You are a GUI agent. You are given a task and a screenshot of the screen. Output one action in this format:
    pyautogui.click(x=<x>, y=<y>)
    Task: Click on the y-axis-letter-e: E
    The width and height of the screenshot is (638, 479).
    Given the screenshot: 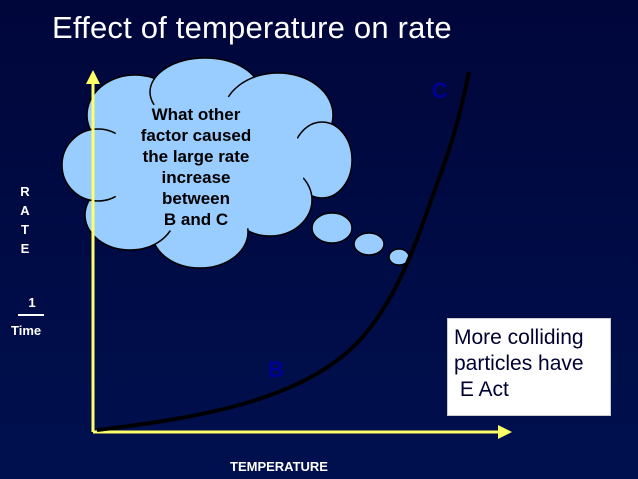 What is the action you would take?
    pyautogui.click(x=25, y=248)
    